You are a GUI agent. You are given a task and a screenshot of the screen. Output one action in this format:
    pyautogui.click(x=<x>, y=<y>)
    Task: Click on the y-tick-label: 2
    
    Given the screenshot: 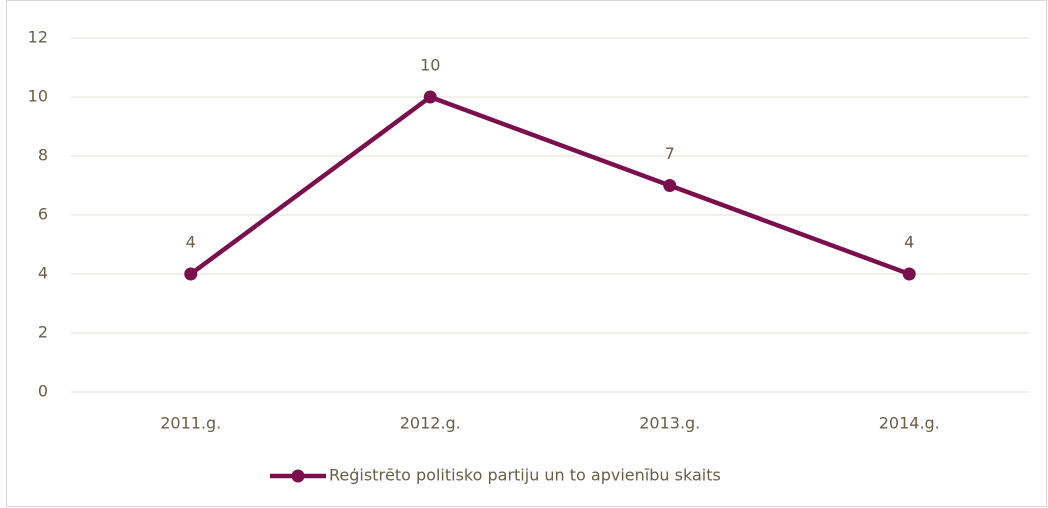 What is the action you would take?
    pyautogui.click(x=43, y=332)
    